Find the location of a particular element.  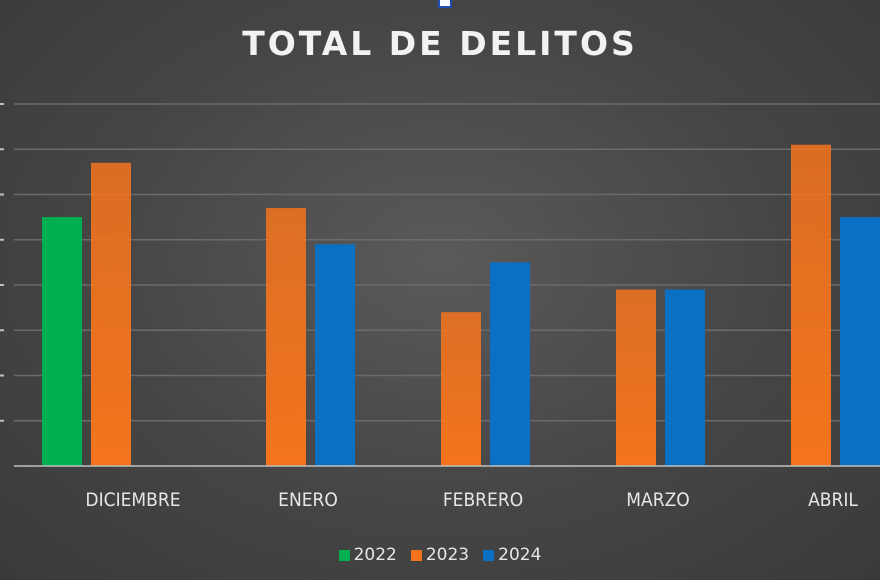

legend: 2022 2023 2024 is located at coordinates (440, 555).